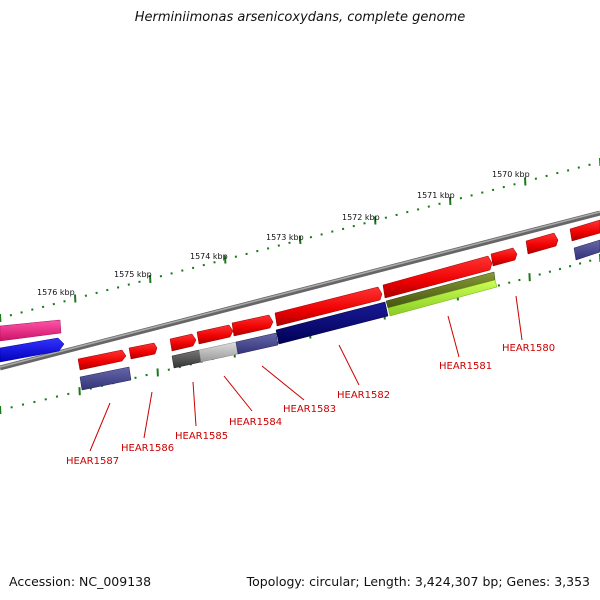 Image resolution: width=600 pixels, height=600 pixels. Describe the element at coordinates (361, 217) in the screenshot. I see `scale-label-1572: 1572 kbp` at that location.